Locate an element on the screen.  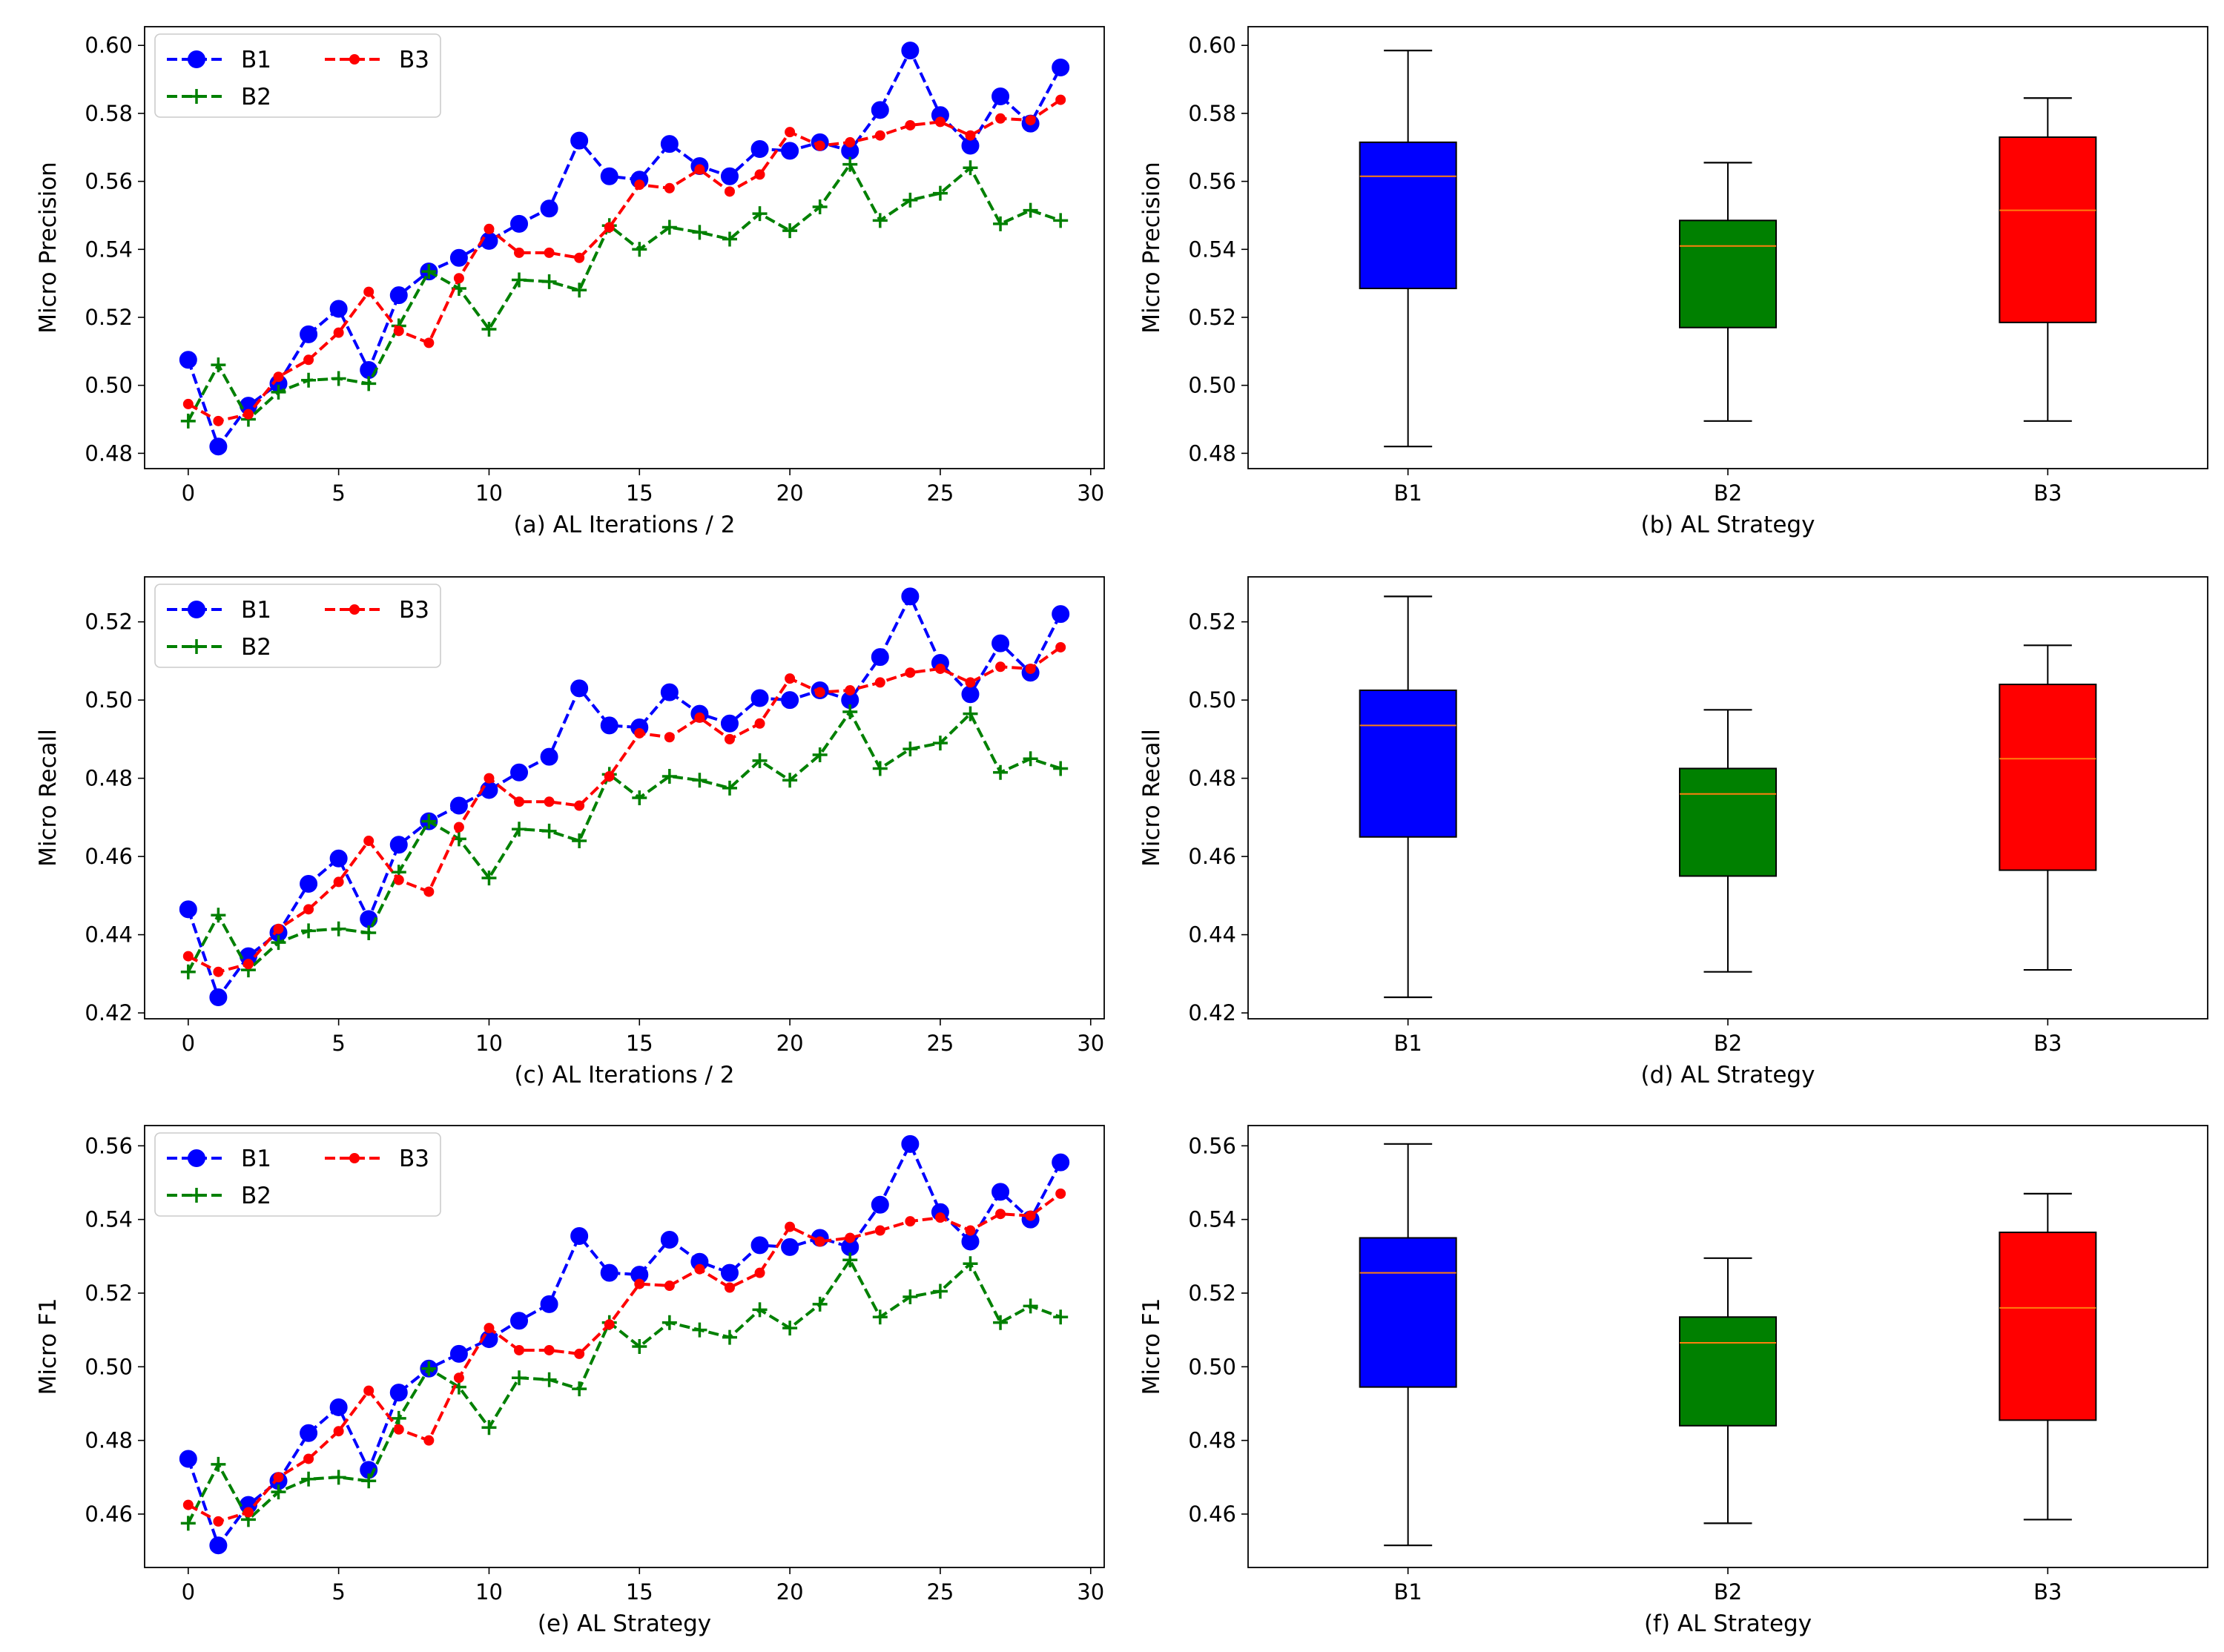
x-axis-label: (e) AL Strategy is located at coordinates (624, 1623).